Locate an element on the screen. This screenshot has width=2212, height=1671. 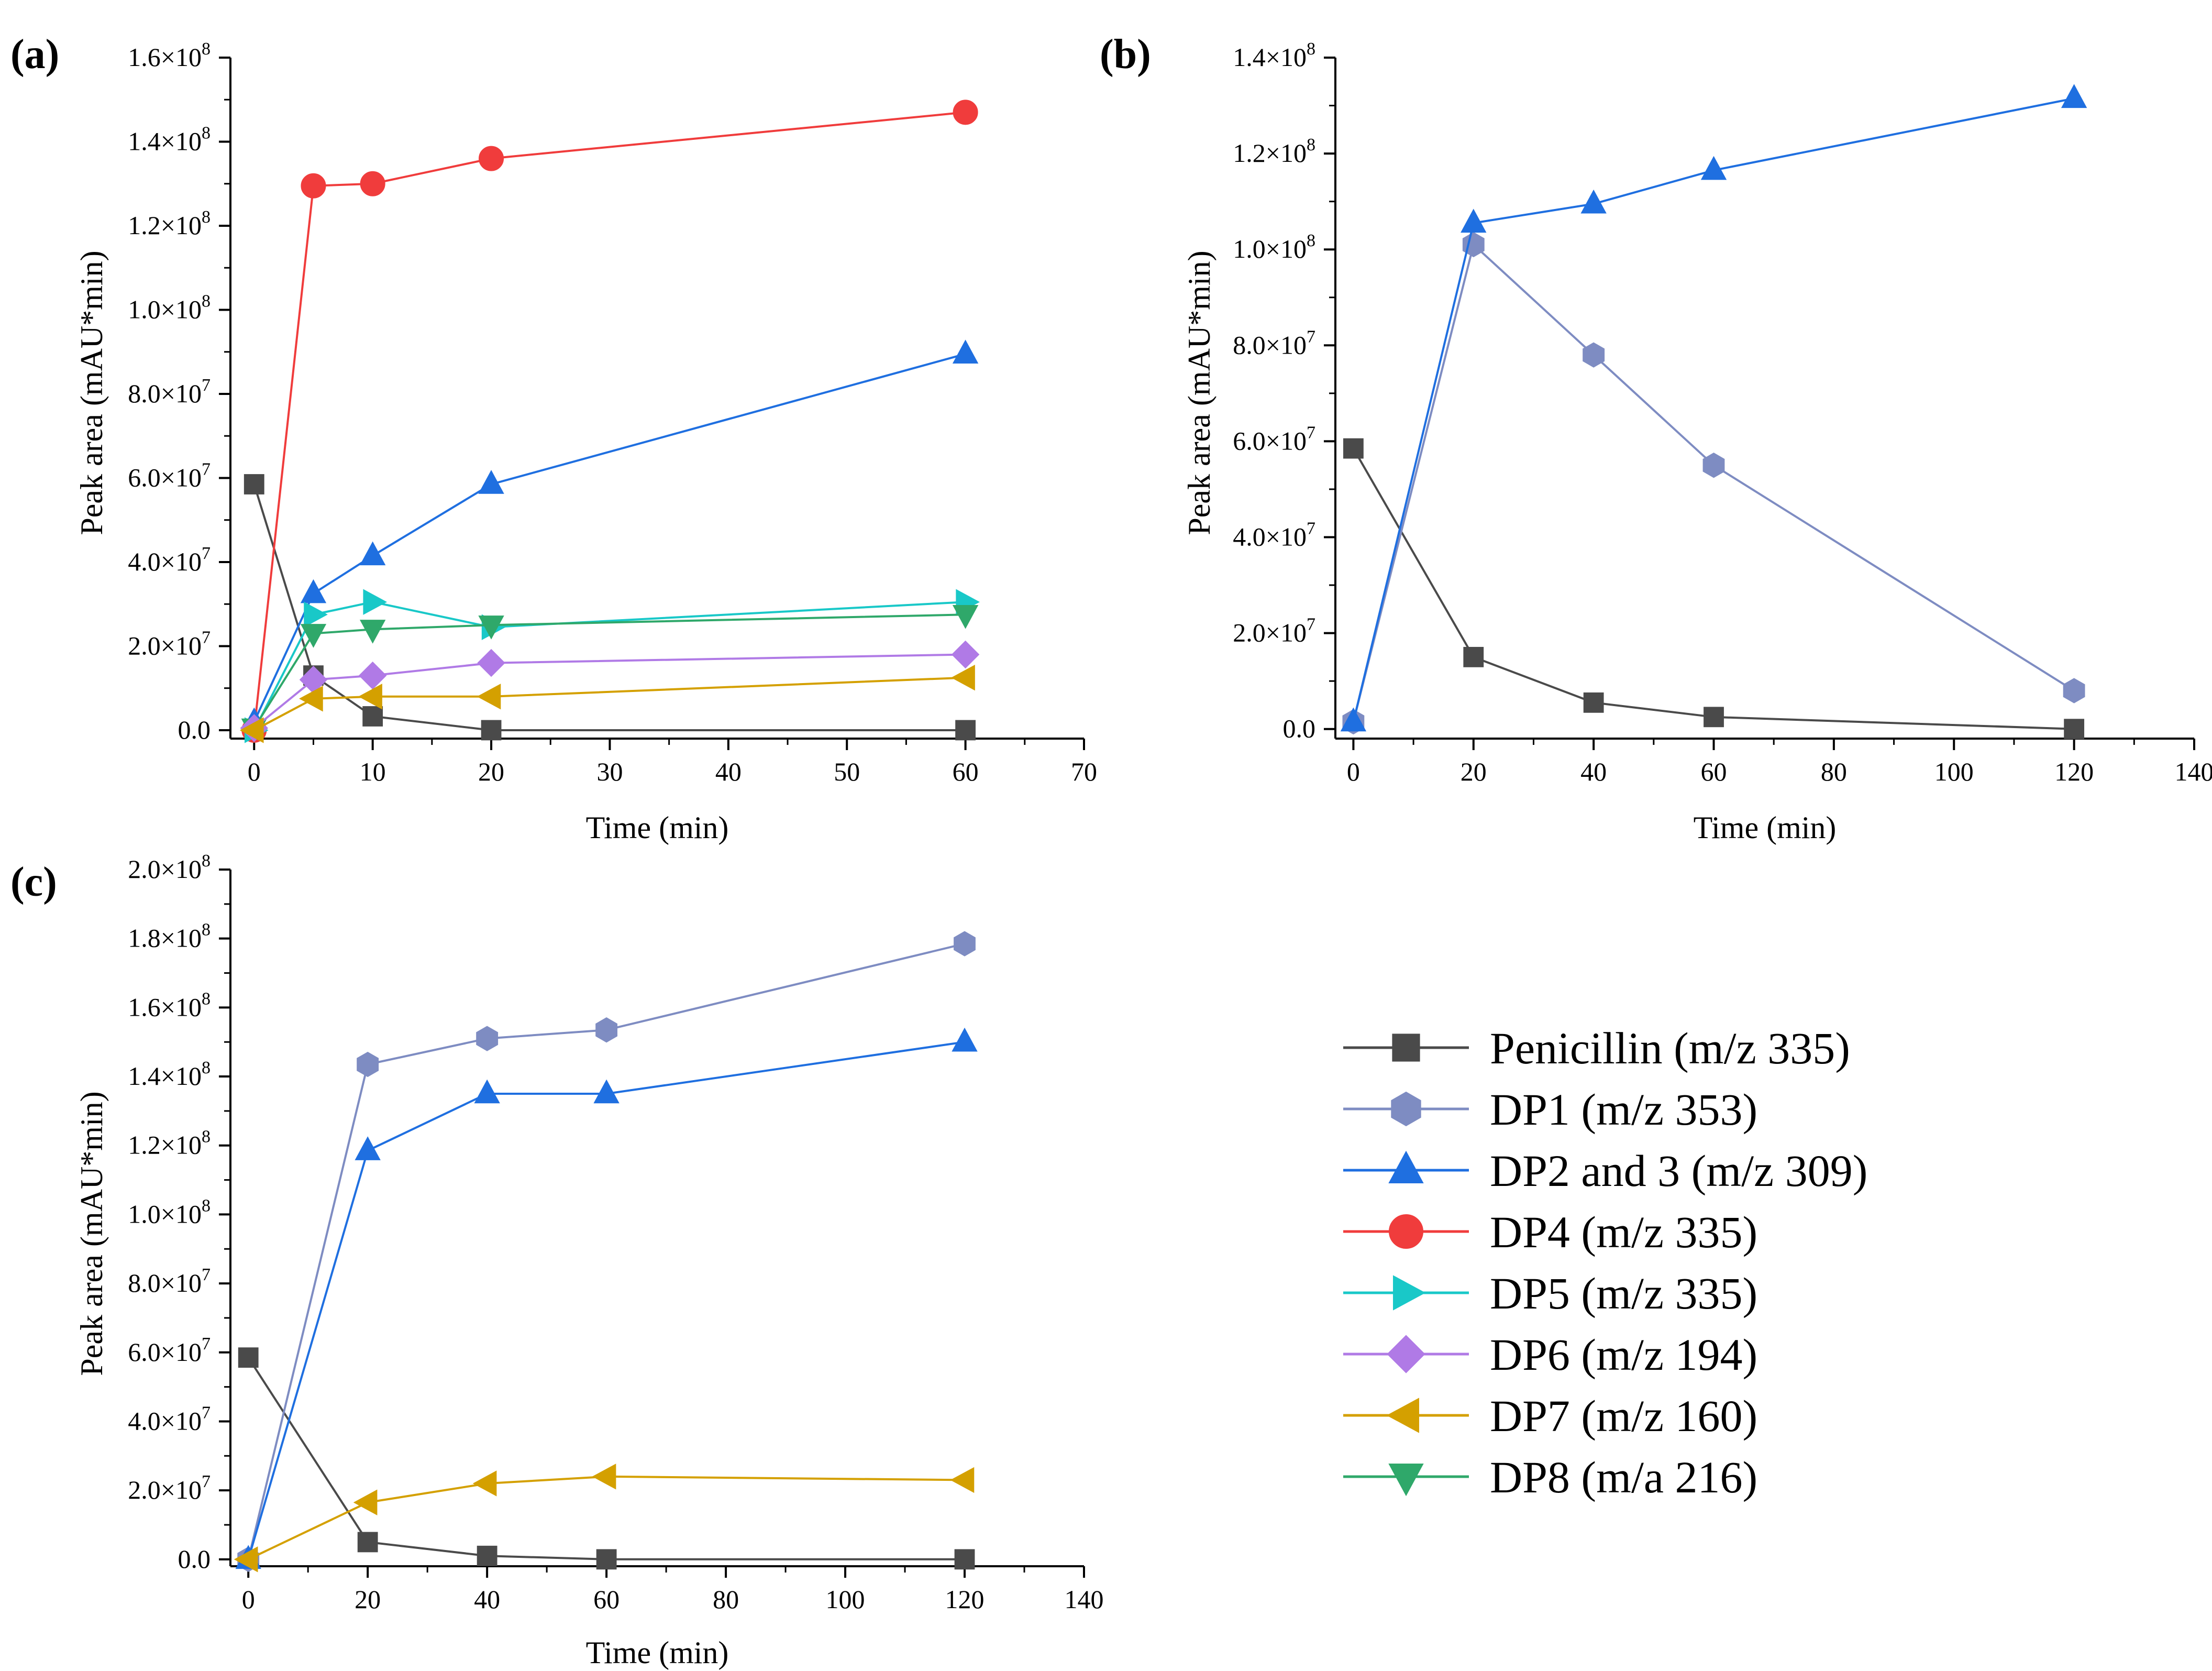
legend-item: DP1 (m/z 353) is located at coordinates (1550, 1109).